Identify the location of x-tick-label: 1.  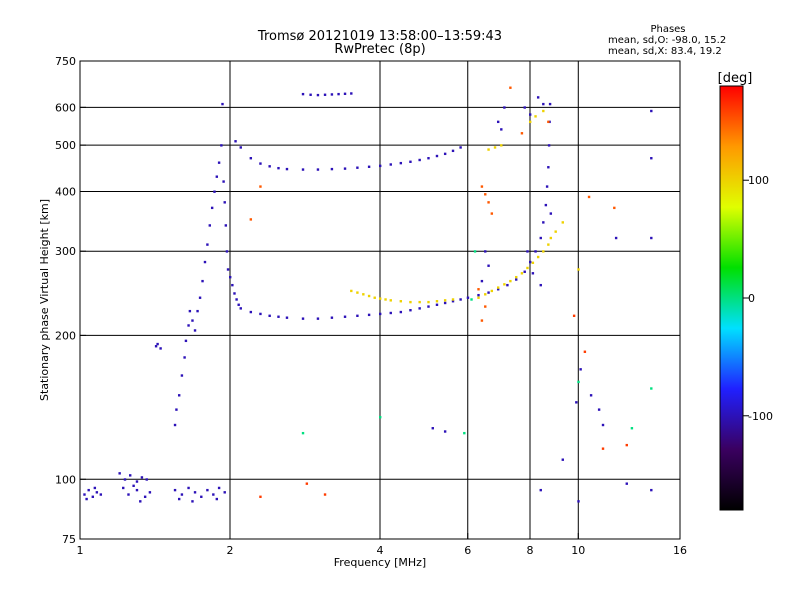
(80, 550).